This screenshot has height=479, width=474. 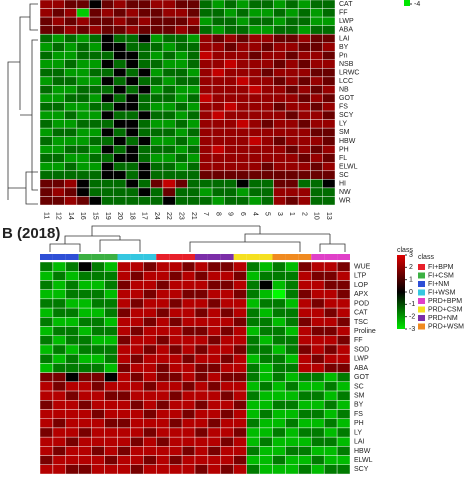 What do you see at coordinates (421, 301) in the screenshot?
I see `legend-swatch` at bounding box center [421, 301].